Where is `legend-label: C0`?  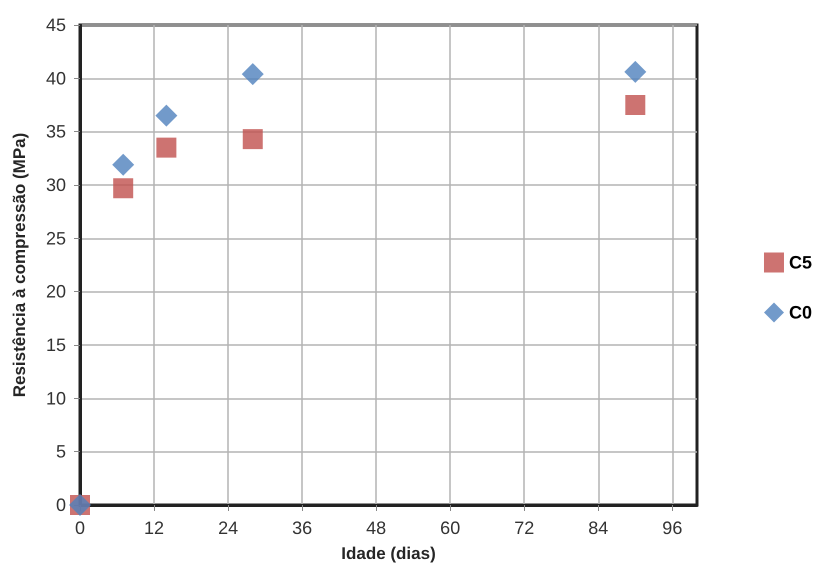
legend-label: C0 is located at coordinates (800, 312).